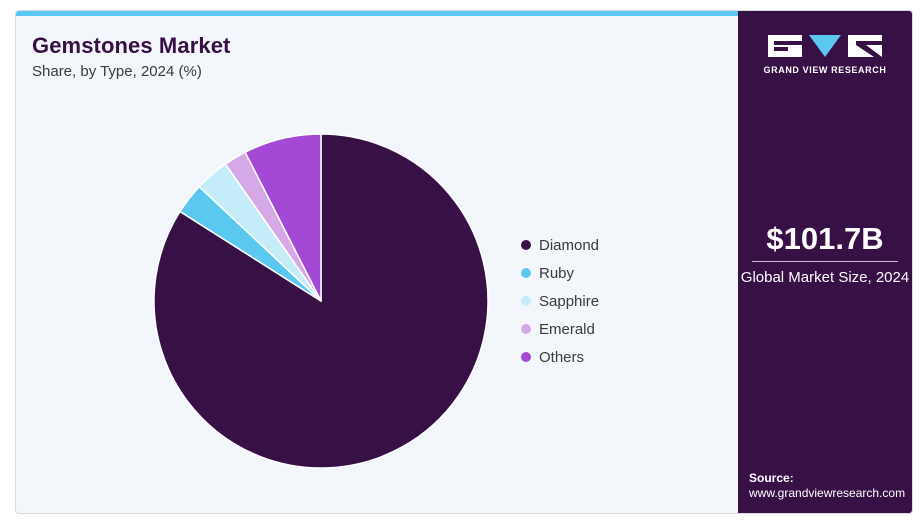 This screenshot has width=922, height=520. I want to click on legend-item-sapphire: Sapphire, so click(560, 301).